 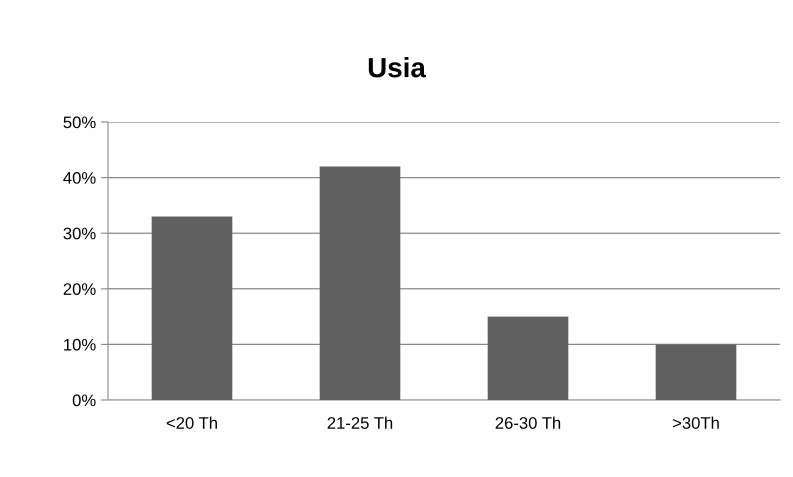 I want to click on x-tick-label: >30Th, so click(x=695, y=422).